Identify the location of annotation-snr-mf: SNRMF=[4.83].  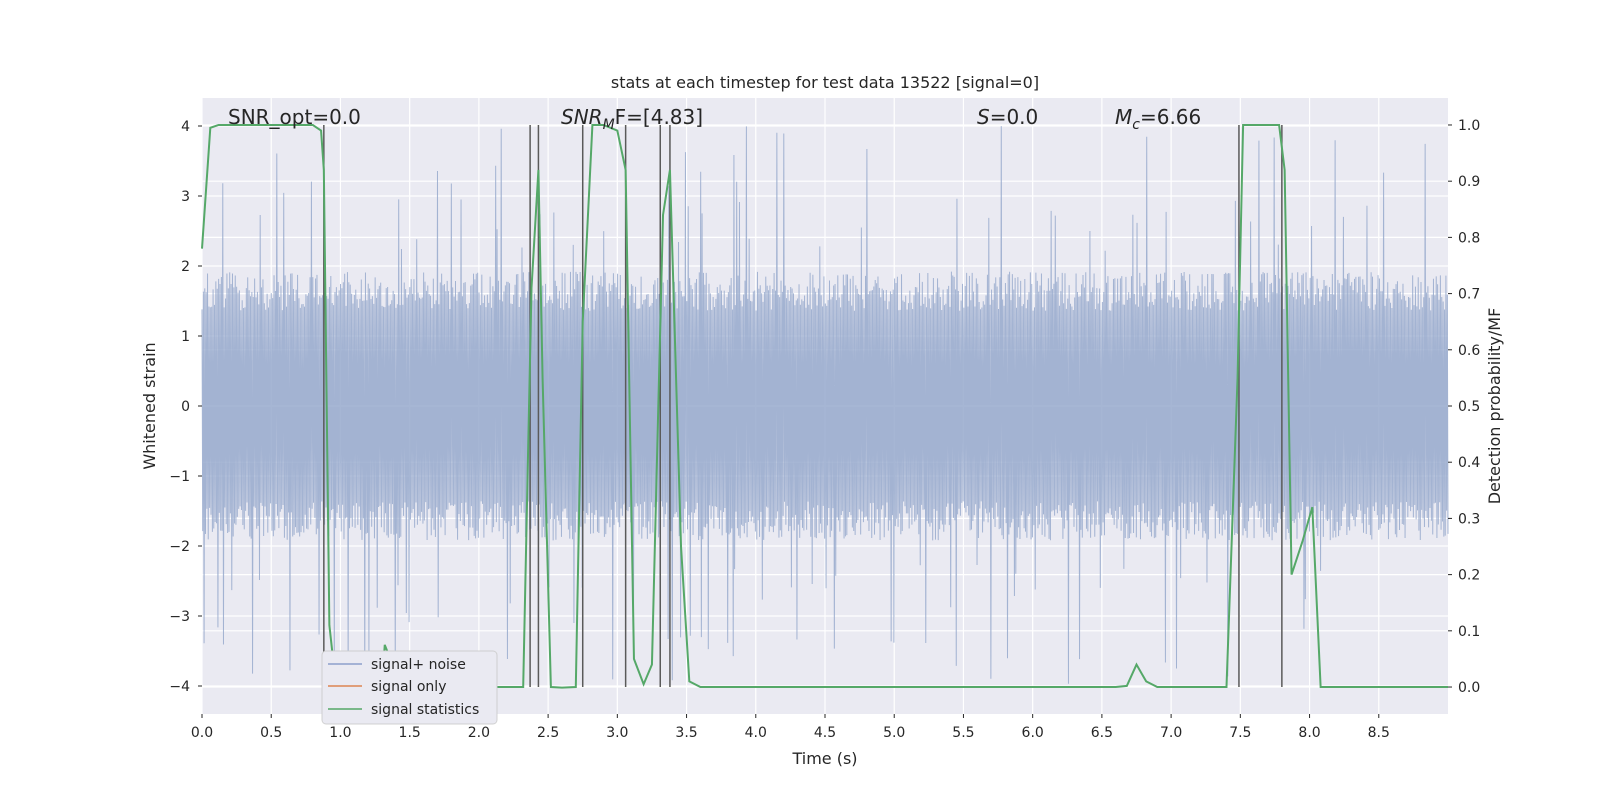
(632, 119).